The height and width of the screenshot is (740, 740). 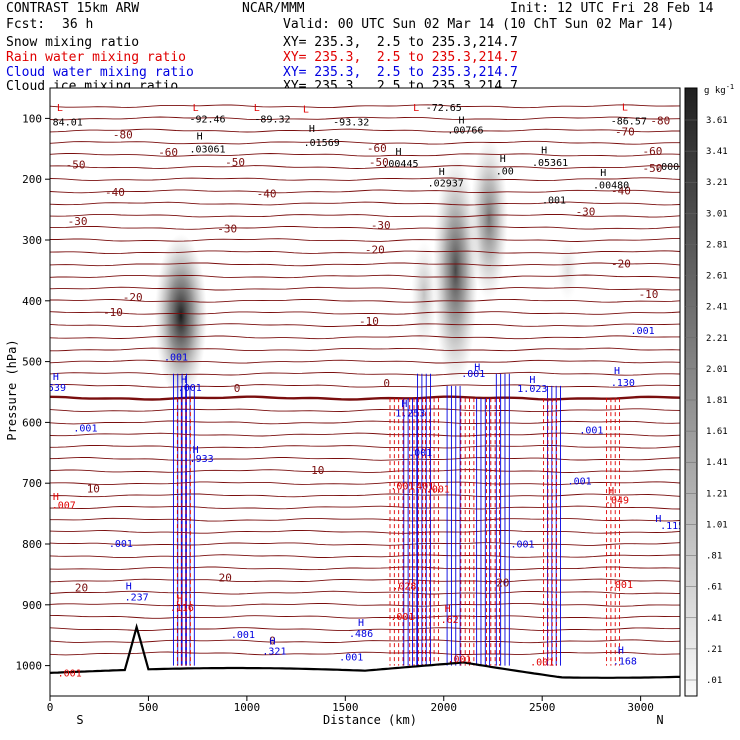 What do you see at coordinates (79, 720) in the screenshot?
I see `south-end-label: S` at bounding box center [79, 720].